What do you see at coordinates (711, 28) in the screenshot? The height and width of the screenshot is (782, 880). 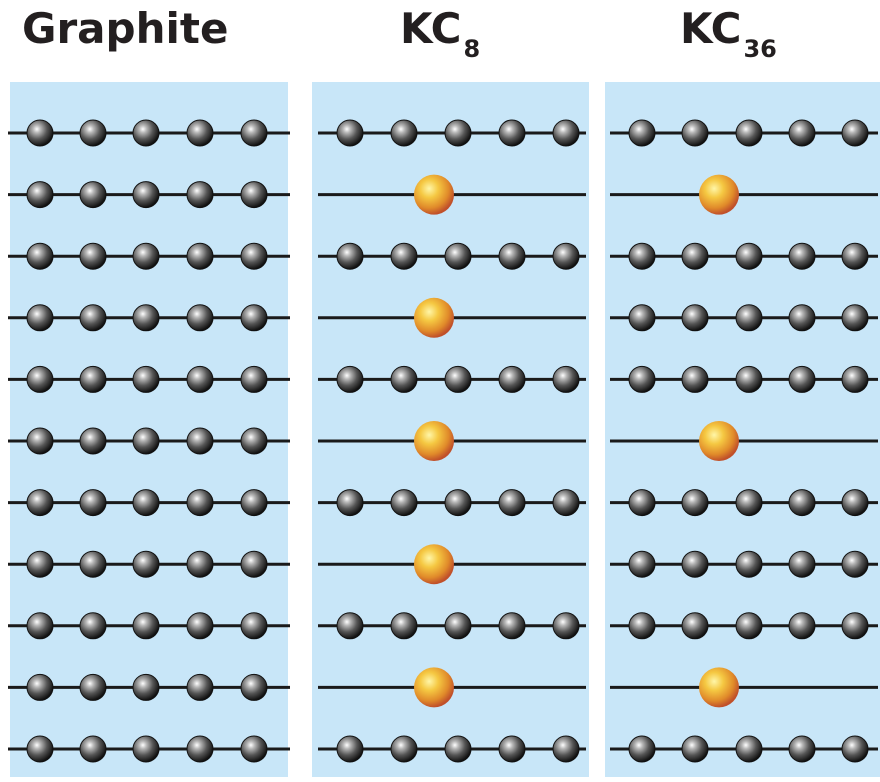 I see `title-kc36-main: KC` at bounding box center [711, 28].